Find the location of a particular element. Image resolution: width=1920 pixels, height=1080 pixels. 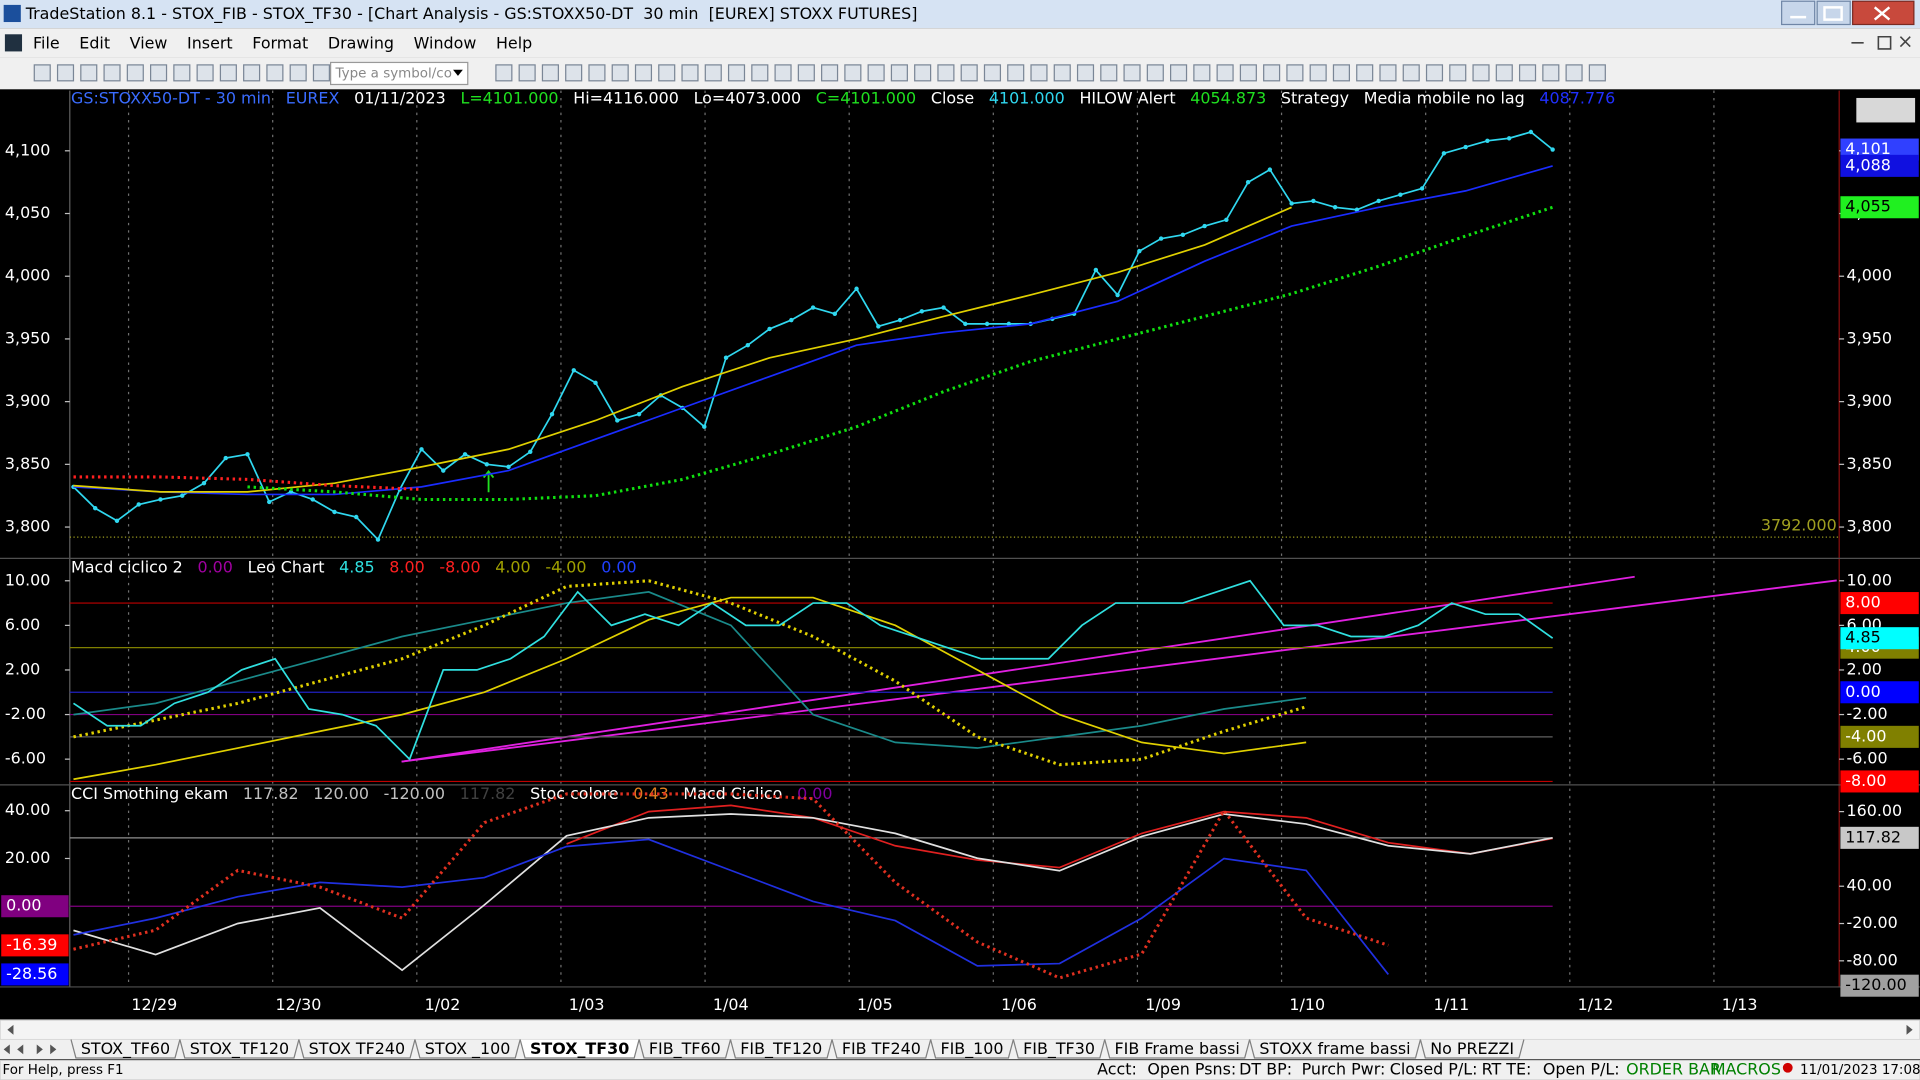

maximize-button is located at coordinates (1833, 13).